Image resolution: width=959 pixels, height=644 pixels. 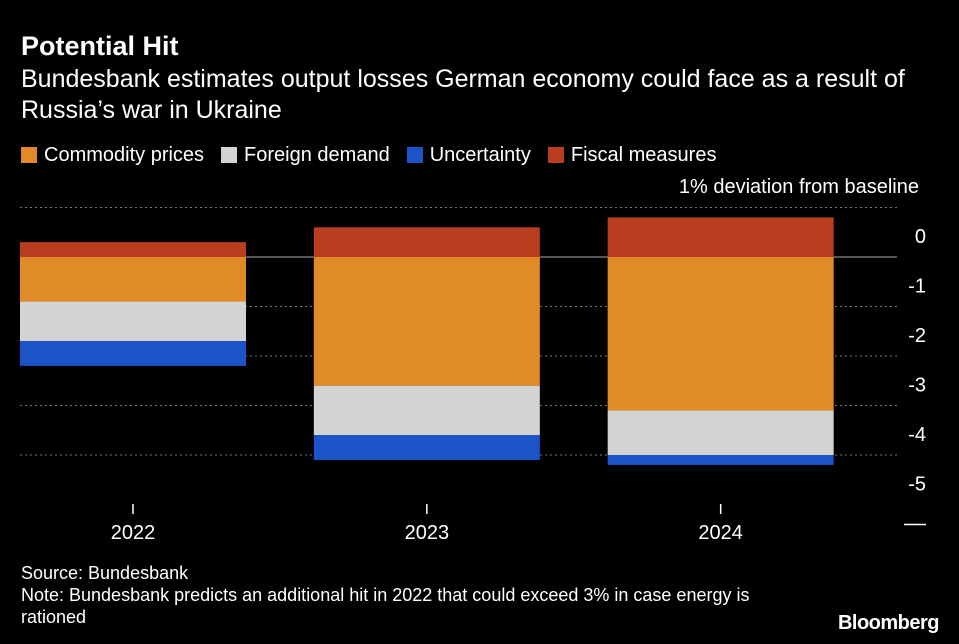 What do you see at coordinates (426, 242) in the screenshot?
I see `bar-segment-fiscal-measures-2023` at bounding box center [426, 242].